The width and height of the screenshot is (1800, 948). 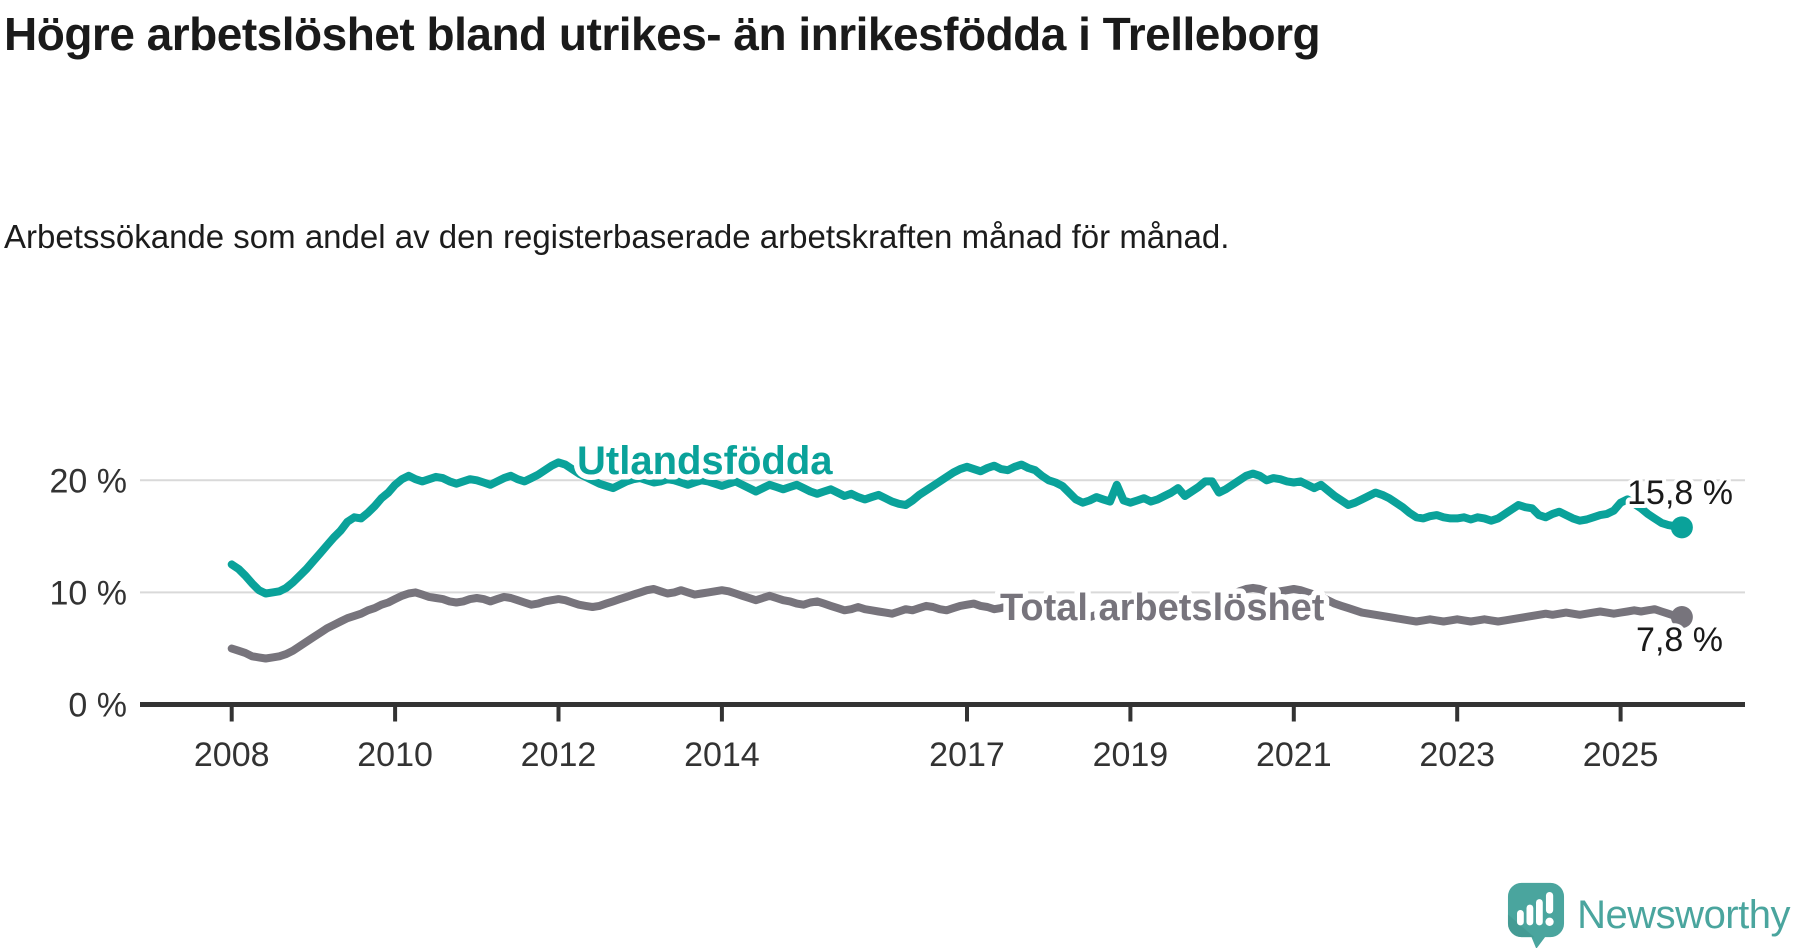 What do you see at coordinates (1550, 902) in the screenshot?
I see `exclamation-bar` at bounding box center [1550, 902].